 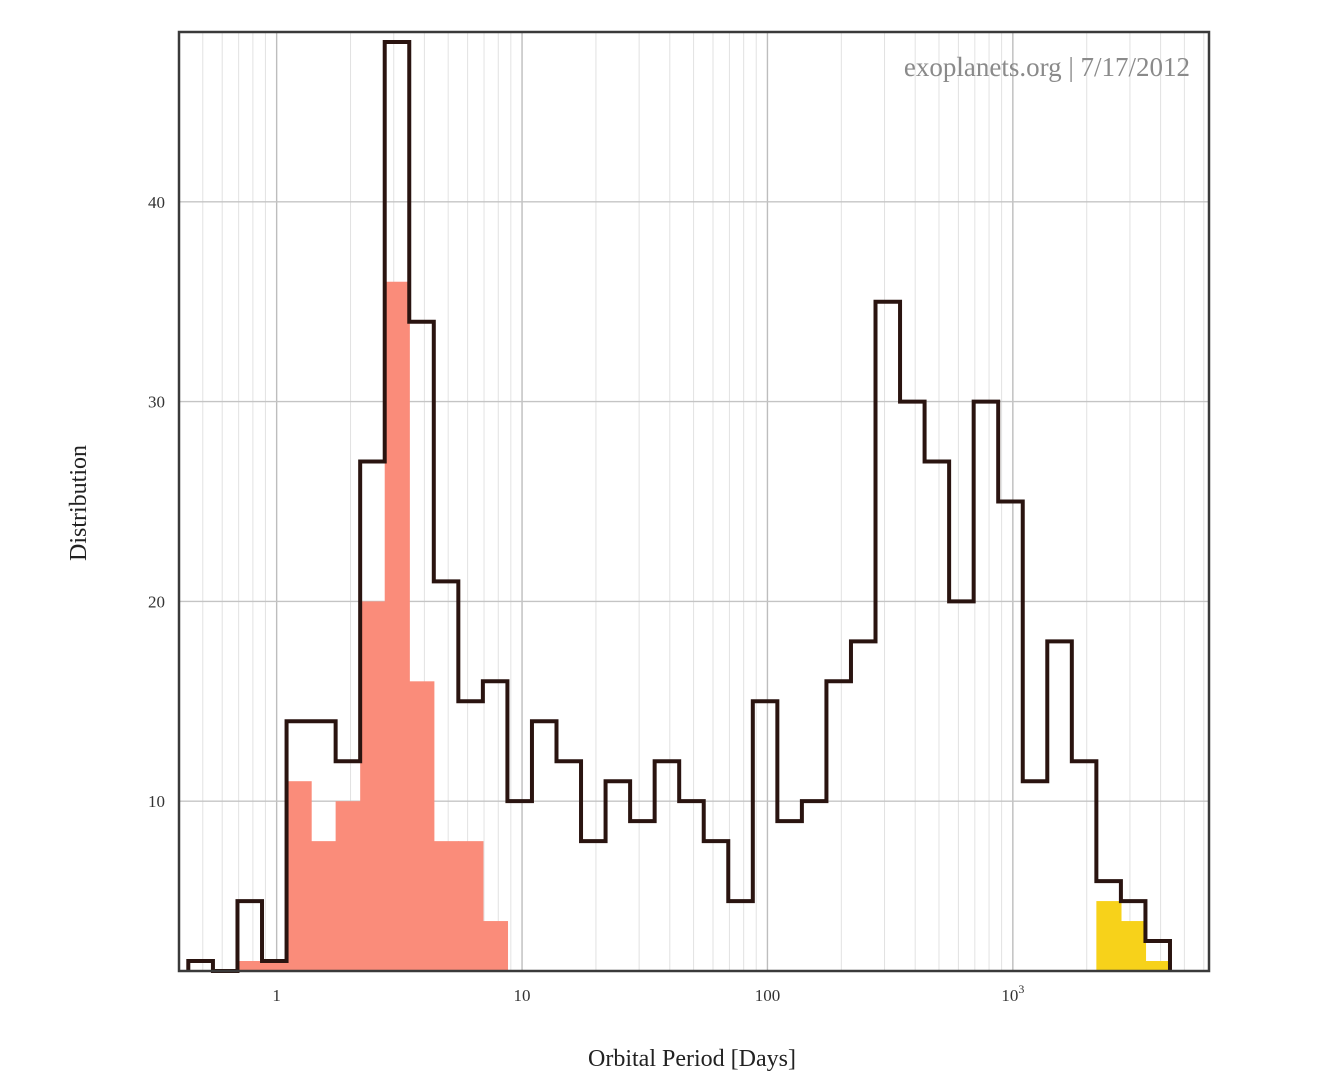 I want to click on x-tick-label: 1, so click(x=276, y=995).